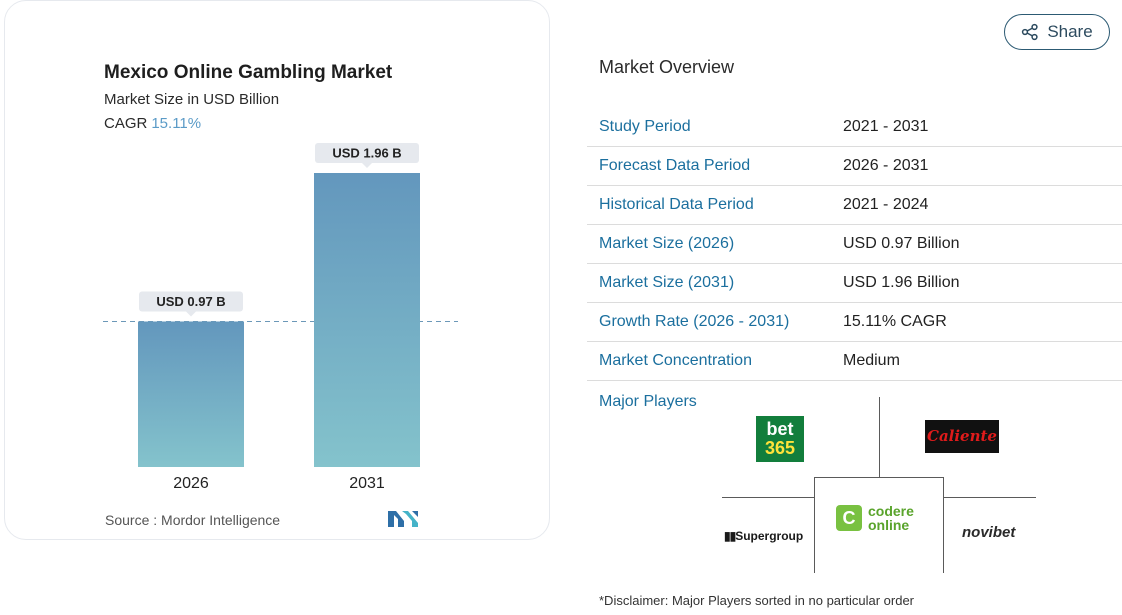 The image size is (1122, 615). I want to click on major-players-label: Major Players, so click(648, 401).